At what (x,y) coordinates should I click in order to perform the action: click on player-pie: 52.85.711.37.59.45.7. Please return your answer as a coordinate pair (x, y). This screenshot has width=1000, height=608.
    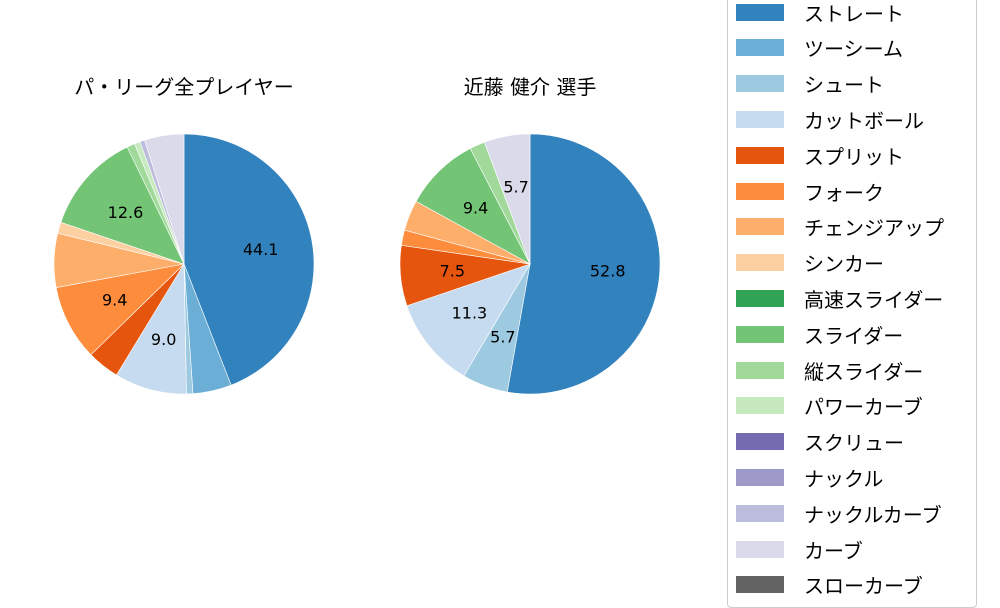
    Looking at the image, I should click on (530, 264).